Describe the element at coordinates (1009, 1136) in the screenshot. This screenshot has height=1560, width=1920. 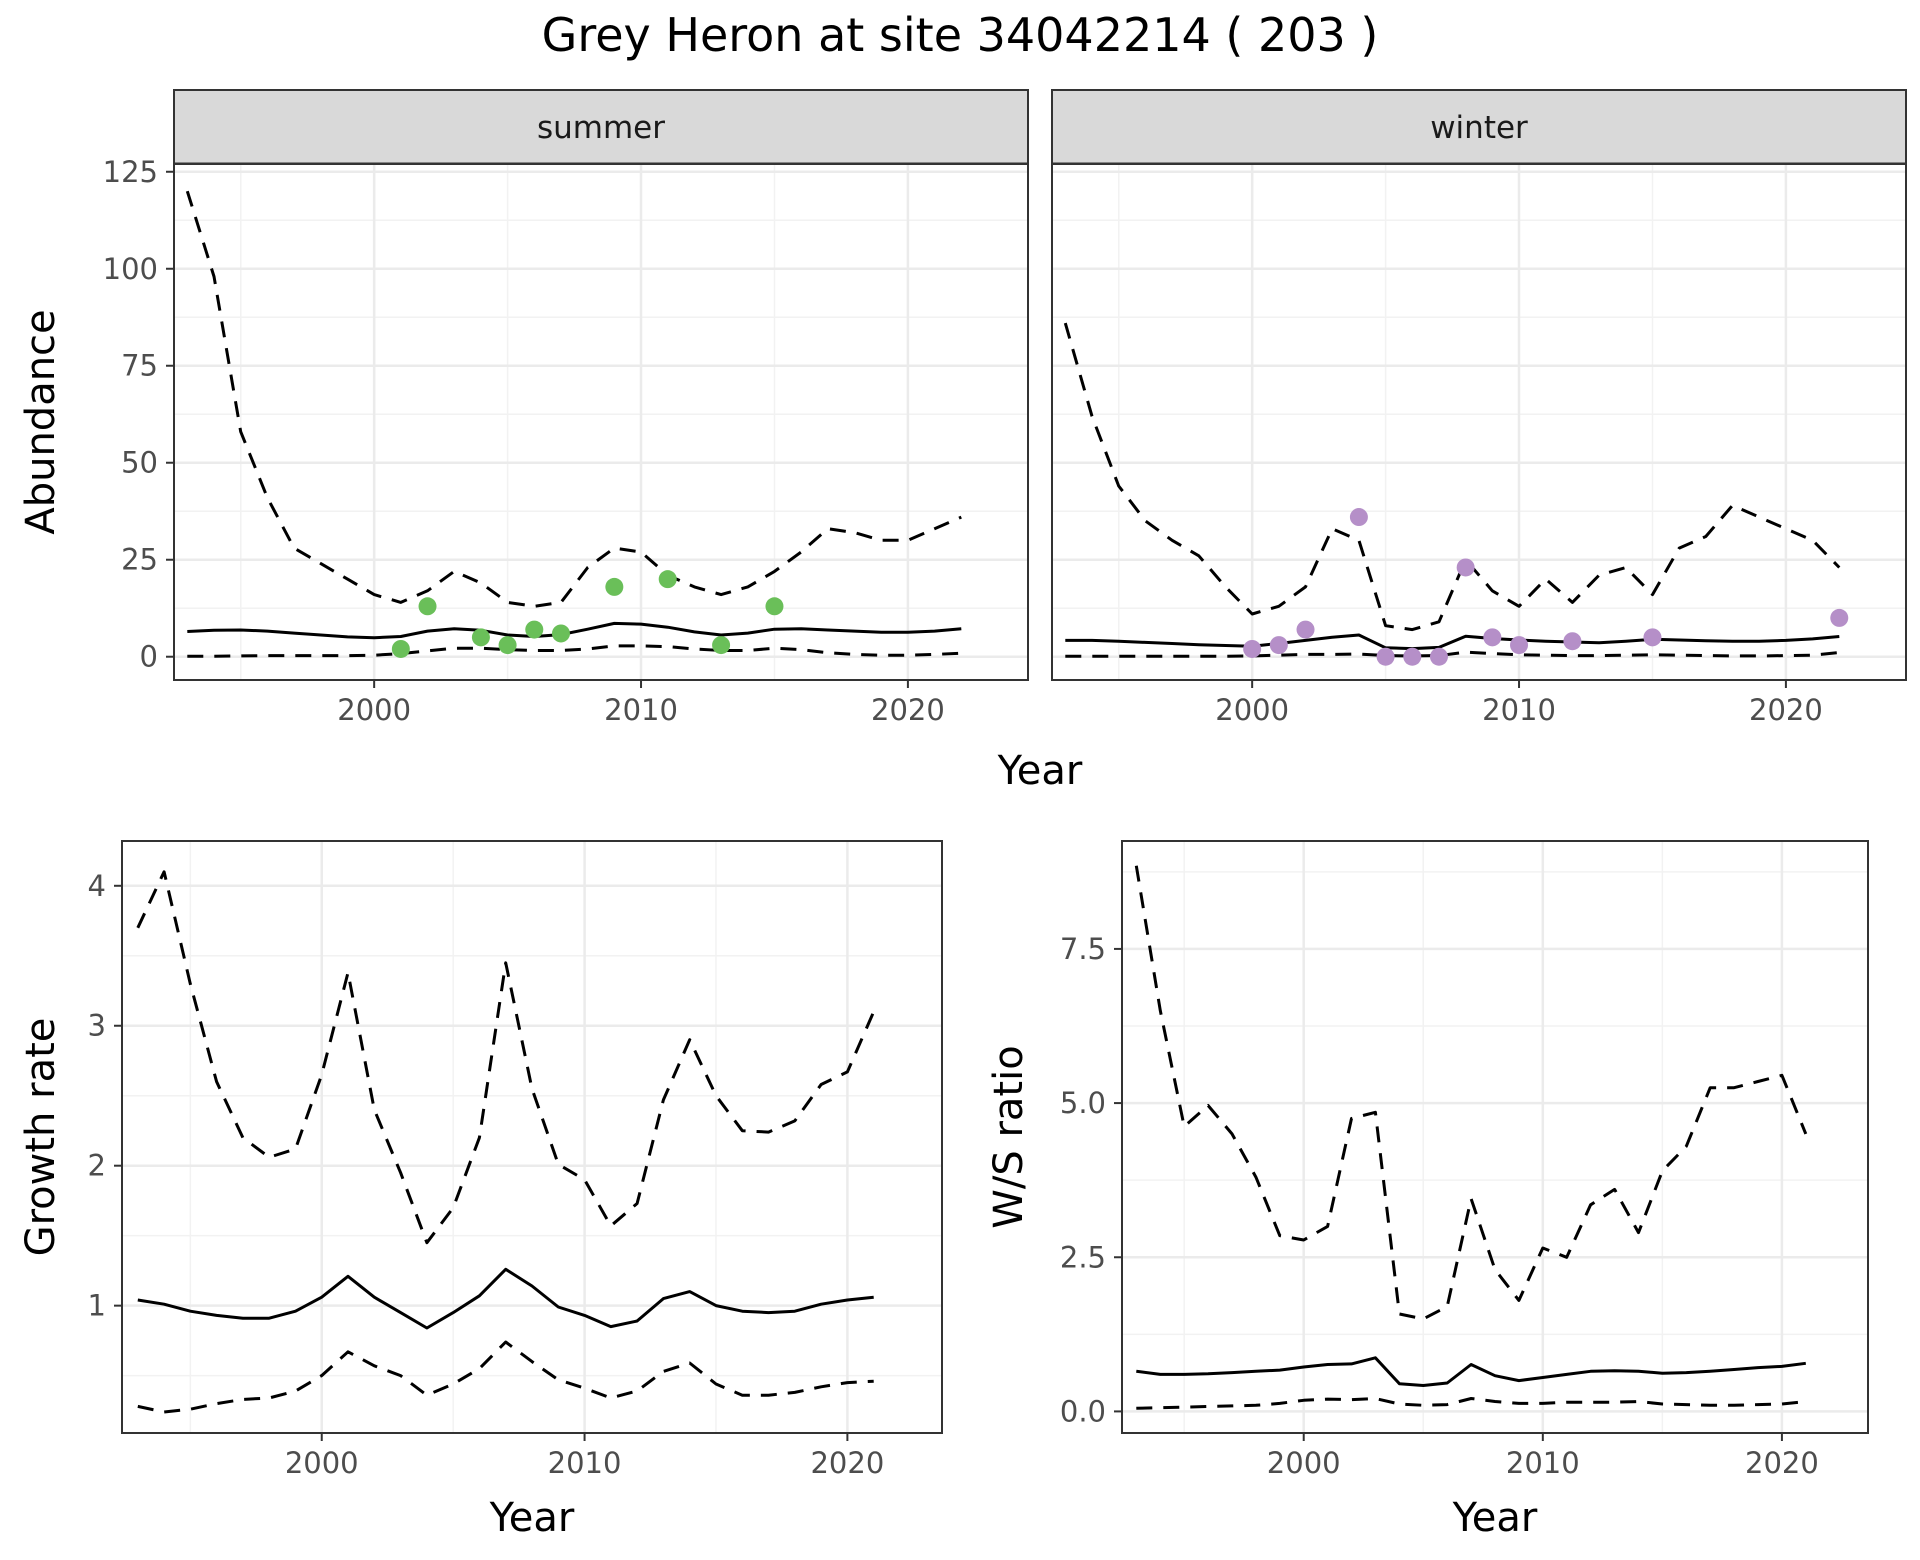
I see `y-axis-title: W/S ratio` at that location.